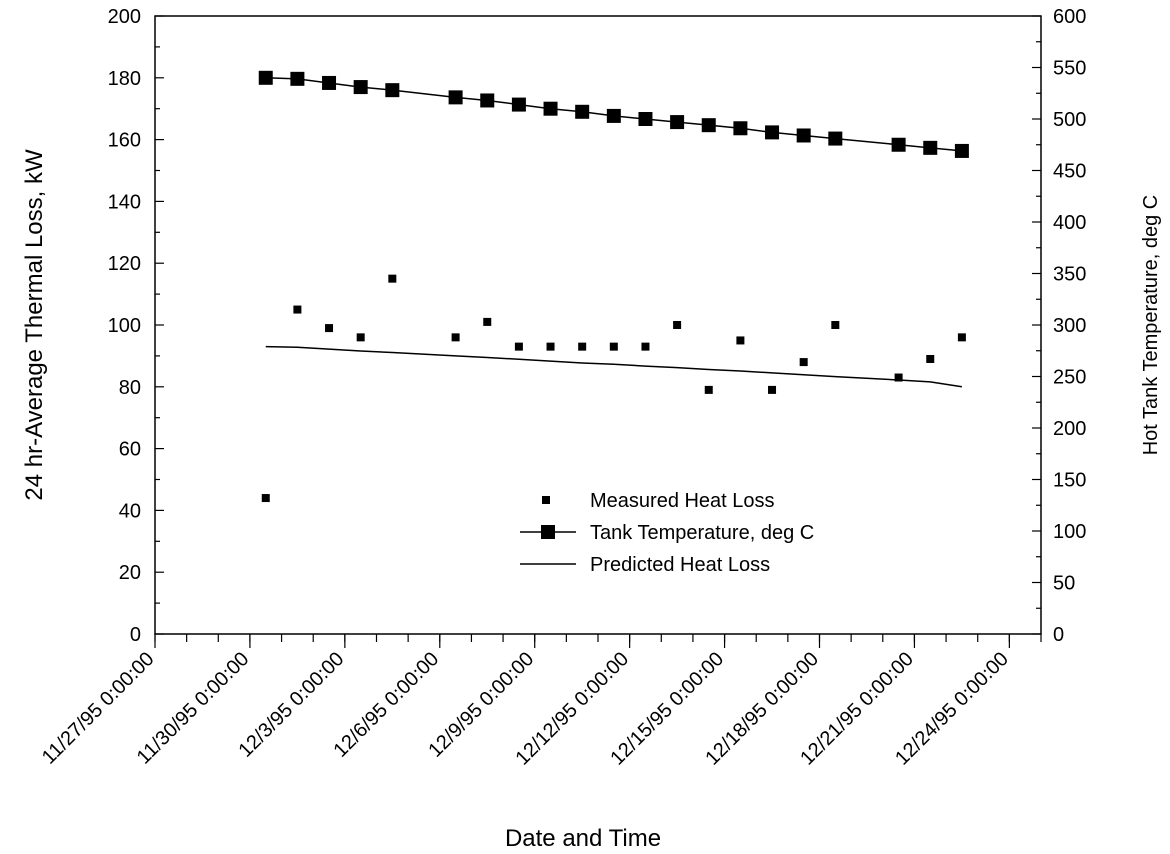  I want to click on y-tick-label: 80, so click(130, 388).